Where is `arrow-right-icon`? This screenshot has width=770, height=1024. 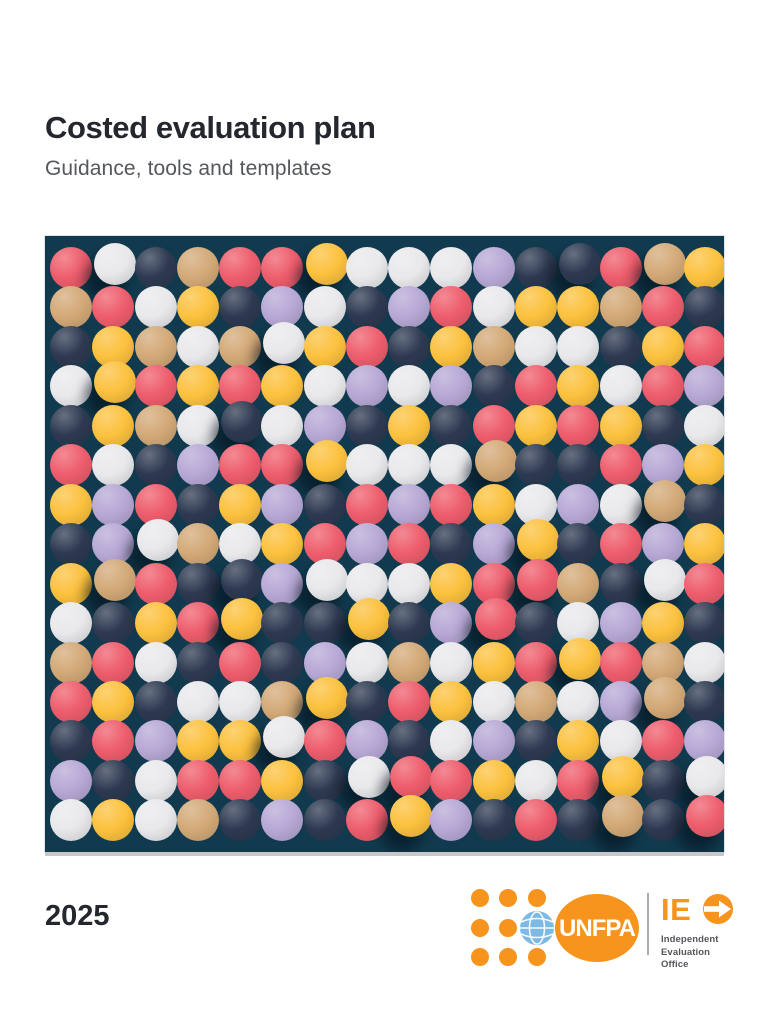
arrow-right-icon is located at coordinates (717, 909).